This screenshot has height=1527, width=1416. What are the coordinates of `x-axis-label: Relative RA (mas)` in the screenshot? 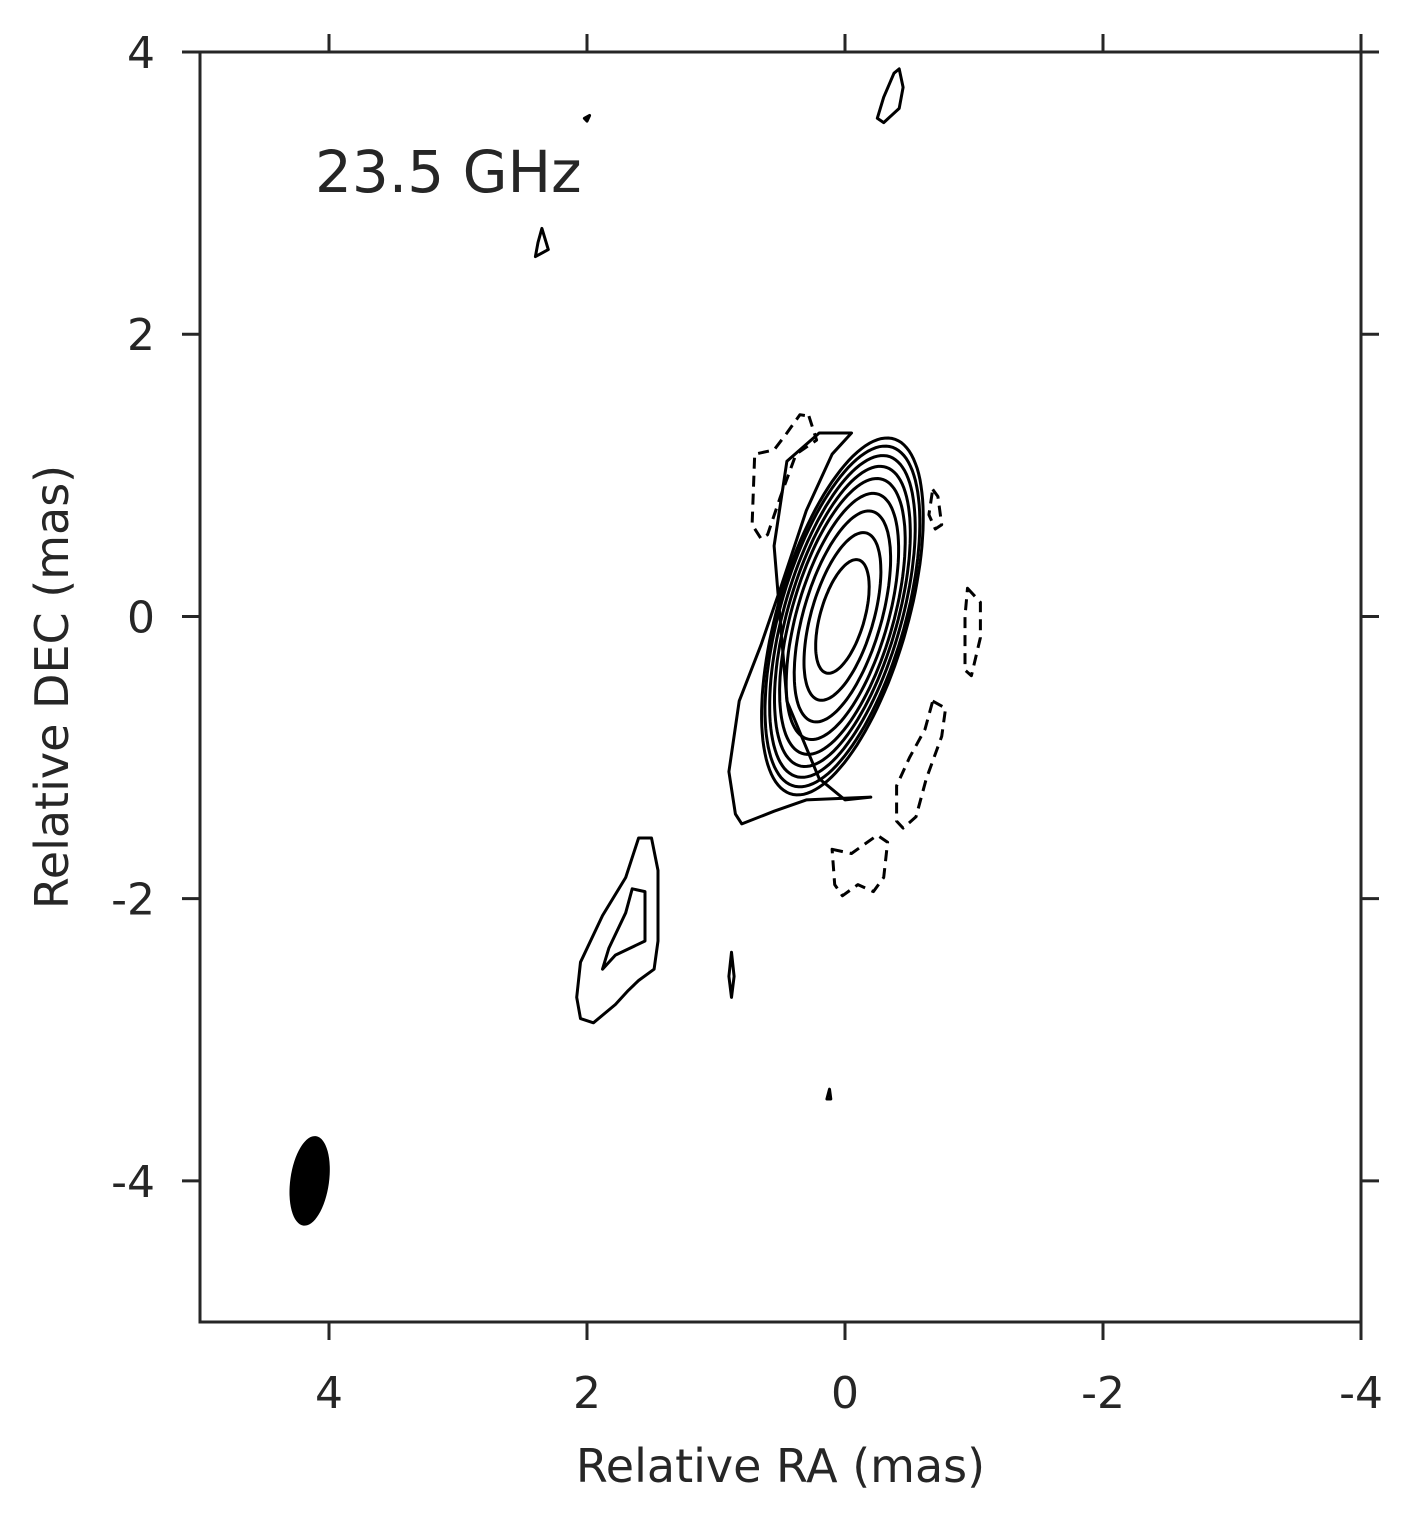 It's located at (780, 1466).